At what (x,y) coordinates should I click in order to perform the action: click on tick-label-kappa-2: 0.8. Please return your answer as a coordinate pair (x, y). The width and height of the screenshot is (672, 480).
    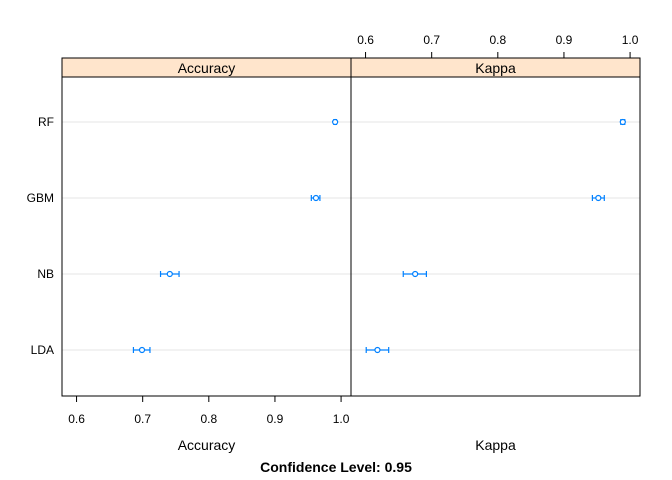
    Looking at the image, I should click on (497, 40).